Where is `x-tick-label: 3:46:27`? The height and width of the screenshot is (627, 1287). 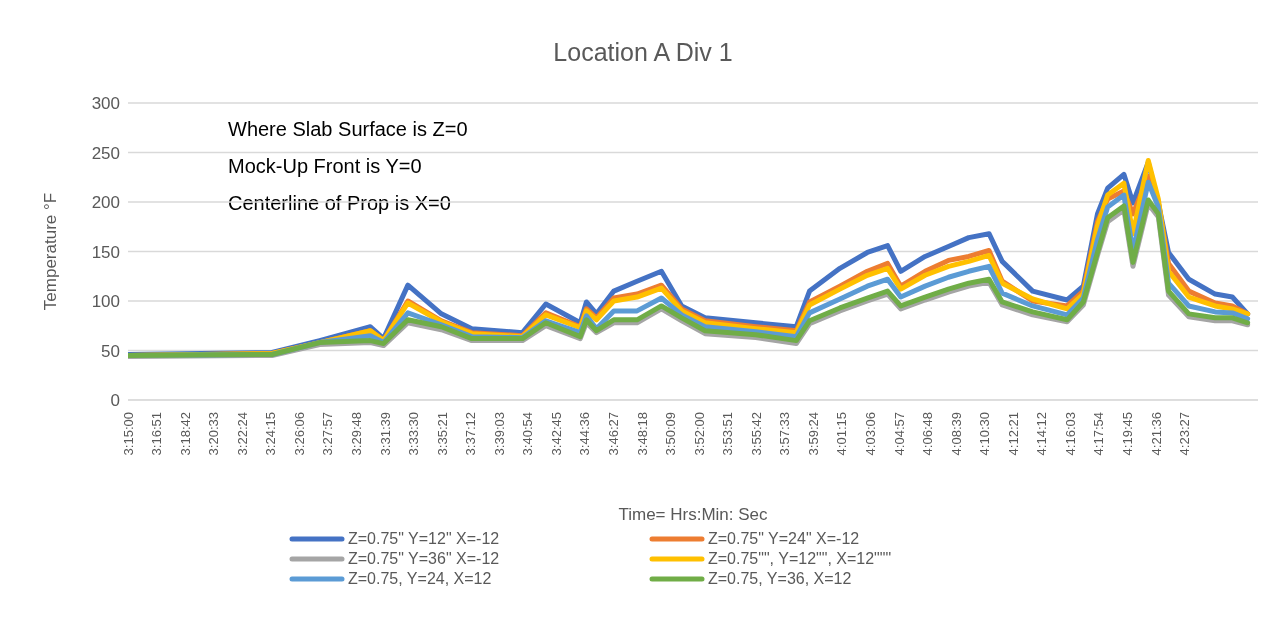 x-tick-label: 3:46:27 is located at coordinates (613, 434).